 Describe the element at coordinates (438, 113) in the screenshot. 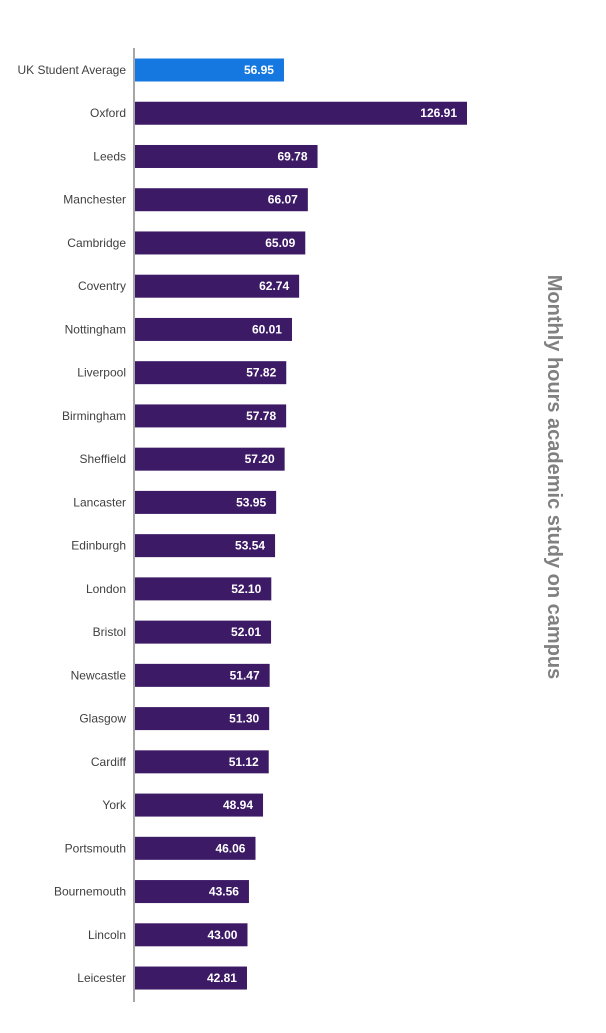

I see `data-label: 126.91` at that location.